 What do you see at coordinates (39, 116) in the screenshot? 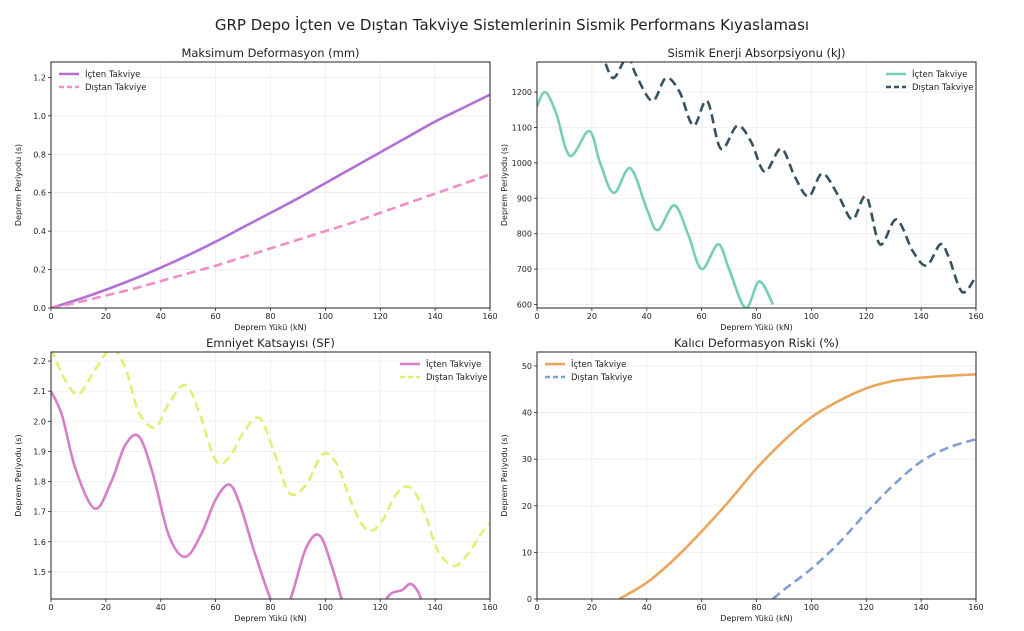
I see `y-tick-label: 1.0` at bounding box center [39, 116].